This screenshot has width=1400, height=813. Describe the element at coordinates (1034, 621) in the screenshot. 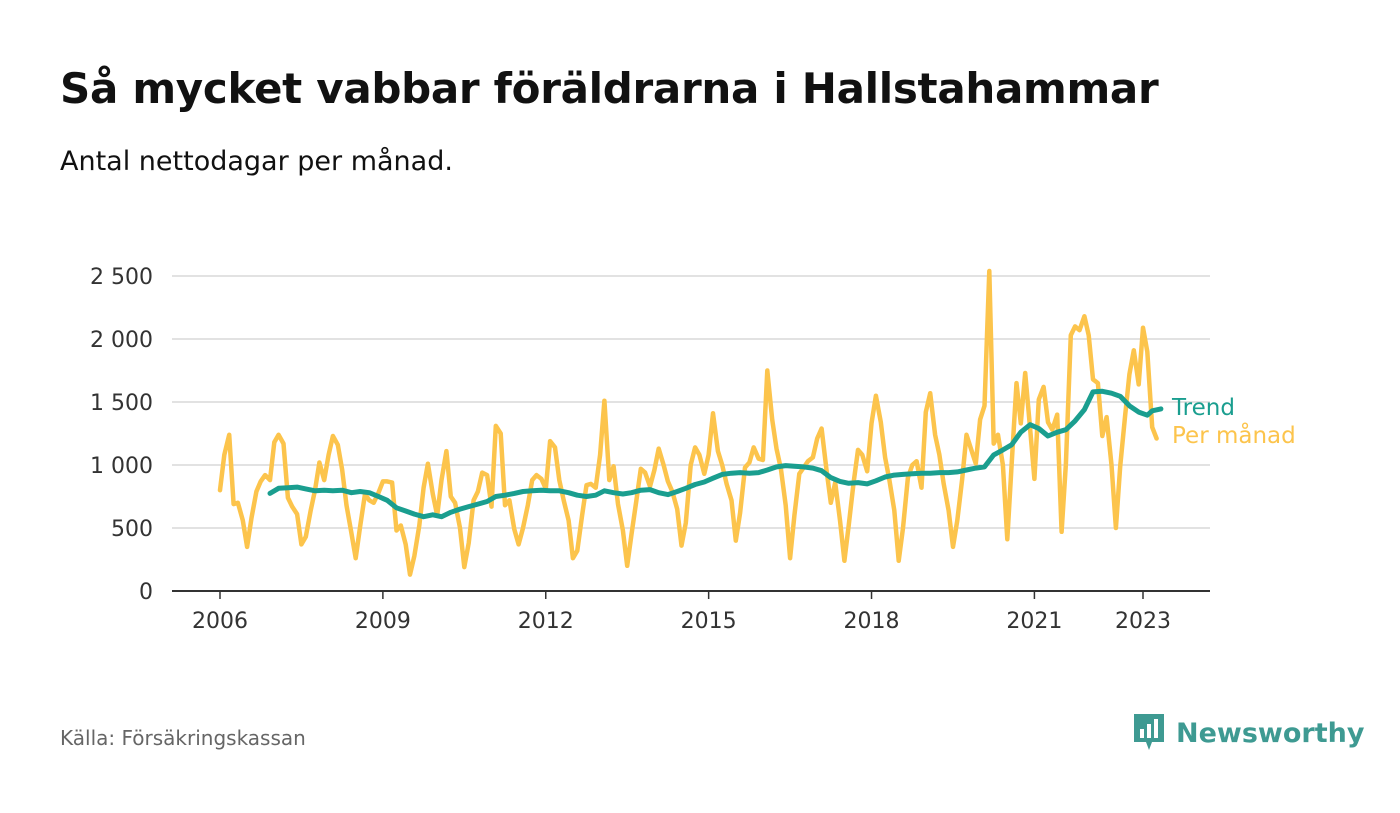

I see `x-tick-label: 2021` at that location.